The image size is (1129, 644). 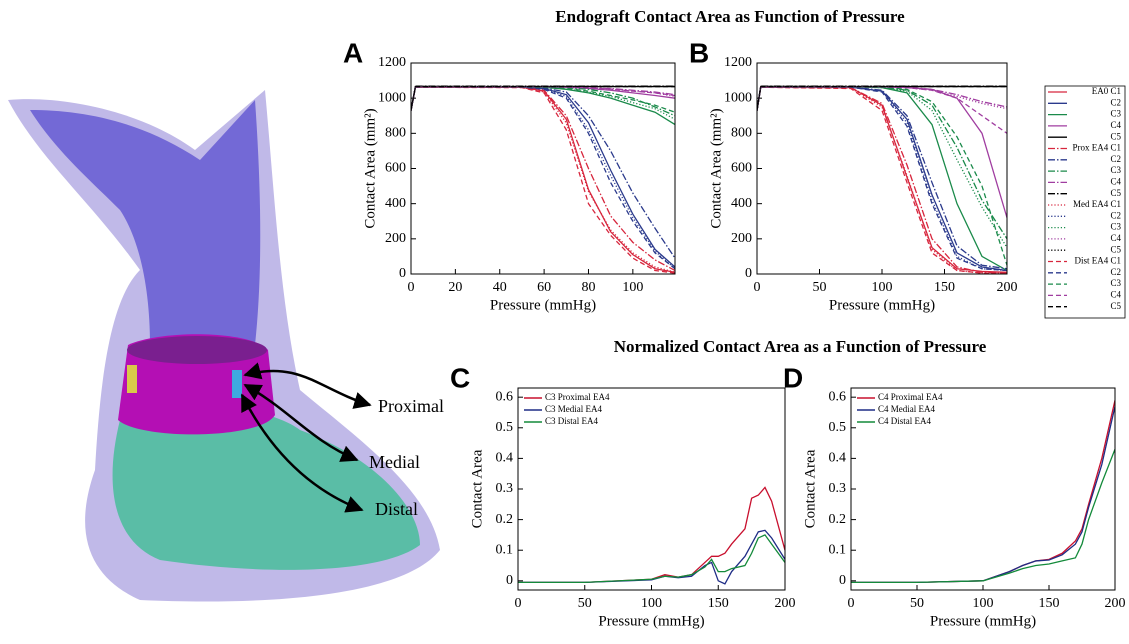 What do you see at coordinates (353, 52) in the screenshot?
I see `panel-label: A` at bounding box center [353, 52].